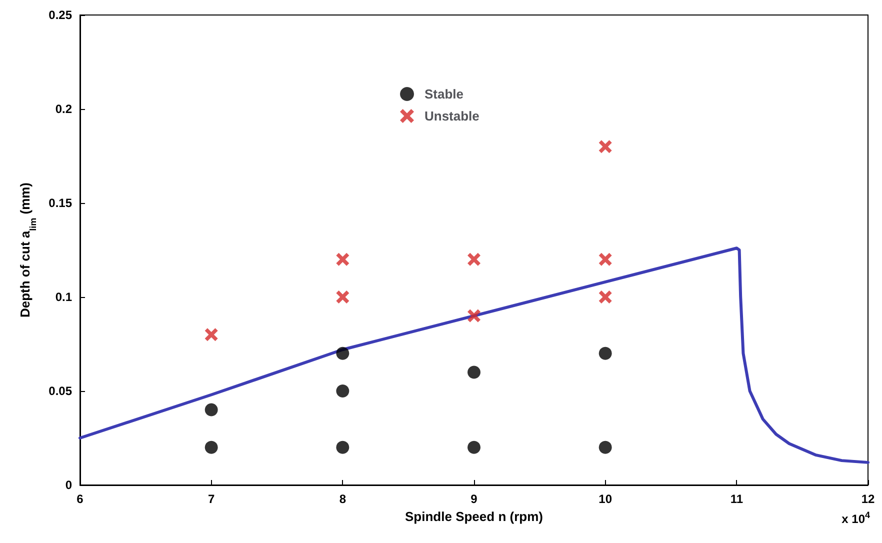  I want to click on x-axis-title: Spindle Speed n (rpm), so click(474, 516).